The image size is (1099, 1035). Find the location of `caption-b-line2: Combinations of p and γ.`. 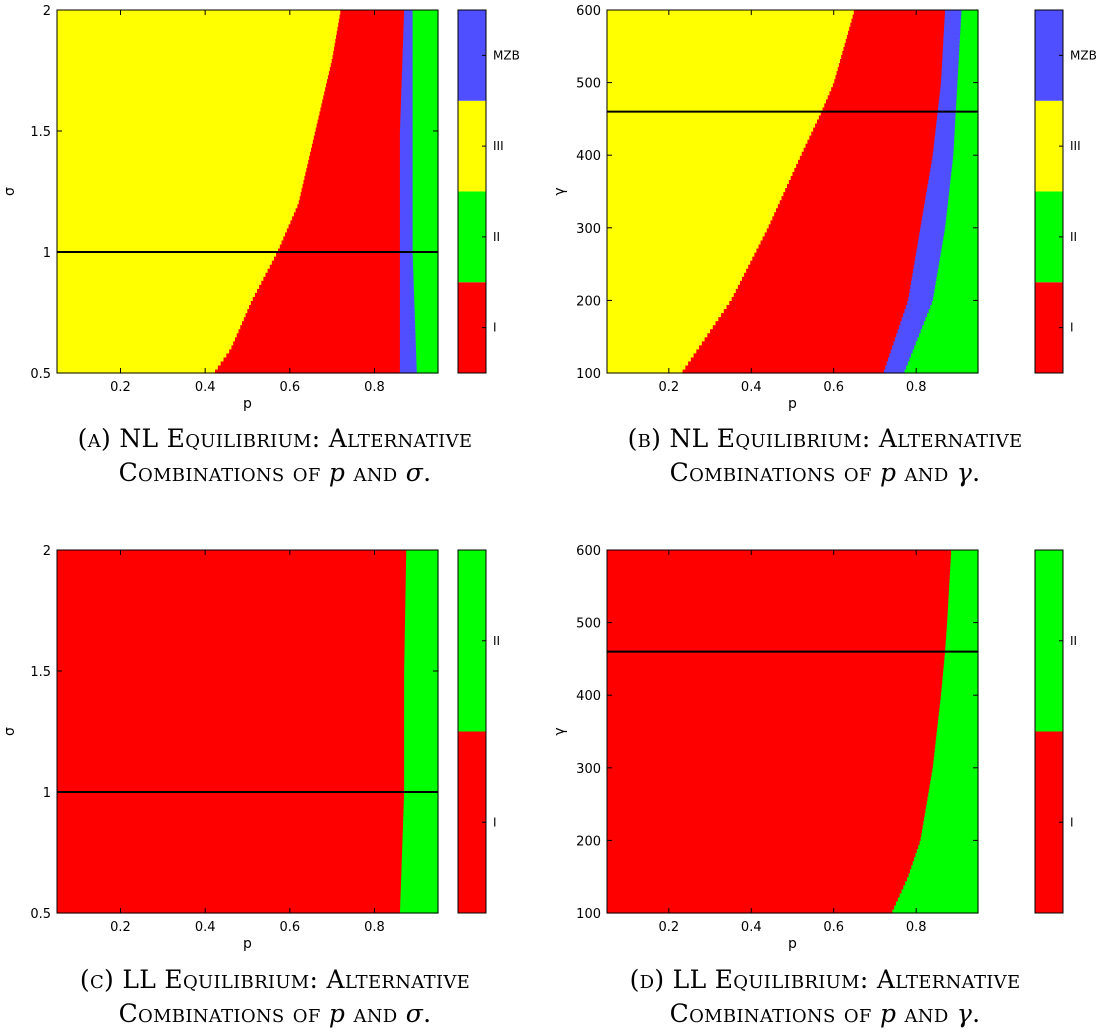

caption-b-line2: Combinations of p and γ. is located at coordinates (825, 473).